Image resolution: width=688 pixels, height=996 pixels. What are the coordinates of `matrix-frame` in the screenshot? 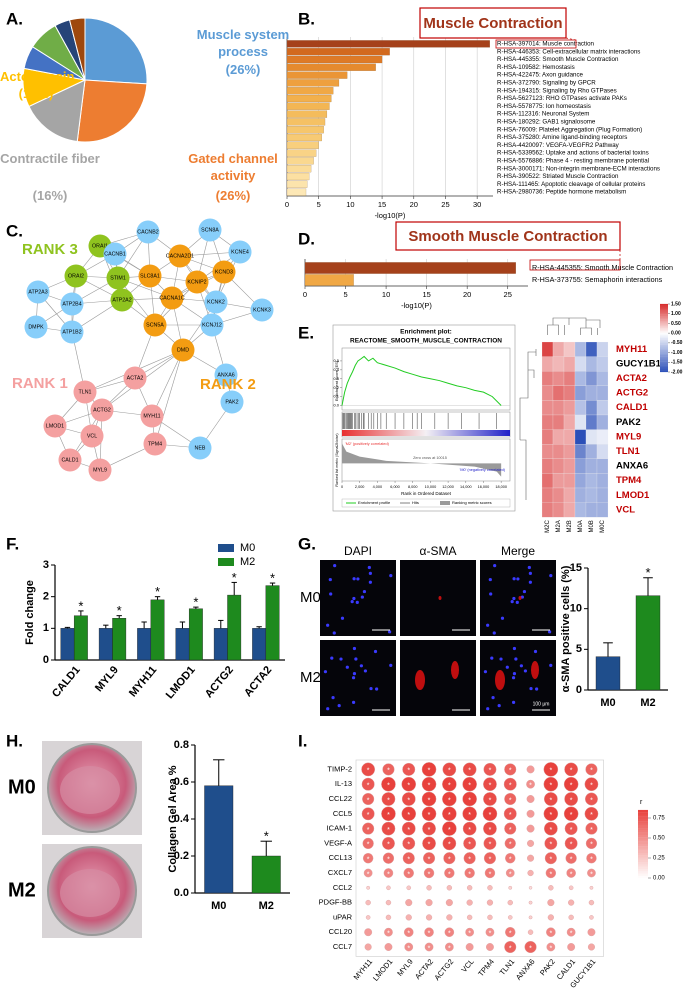 It's located at (479, 858).